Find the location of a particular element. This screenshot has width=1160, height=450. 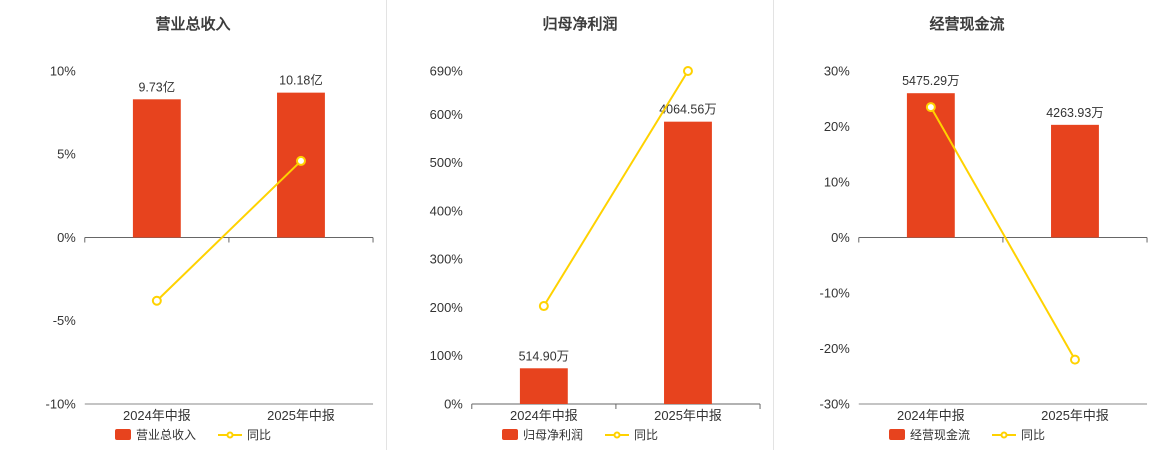

bar-value-label: 514.90万 is located at coordinates (544, 356).